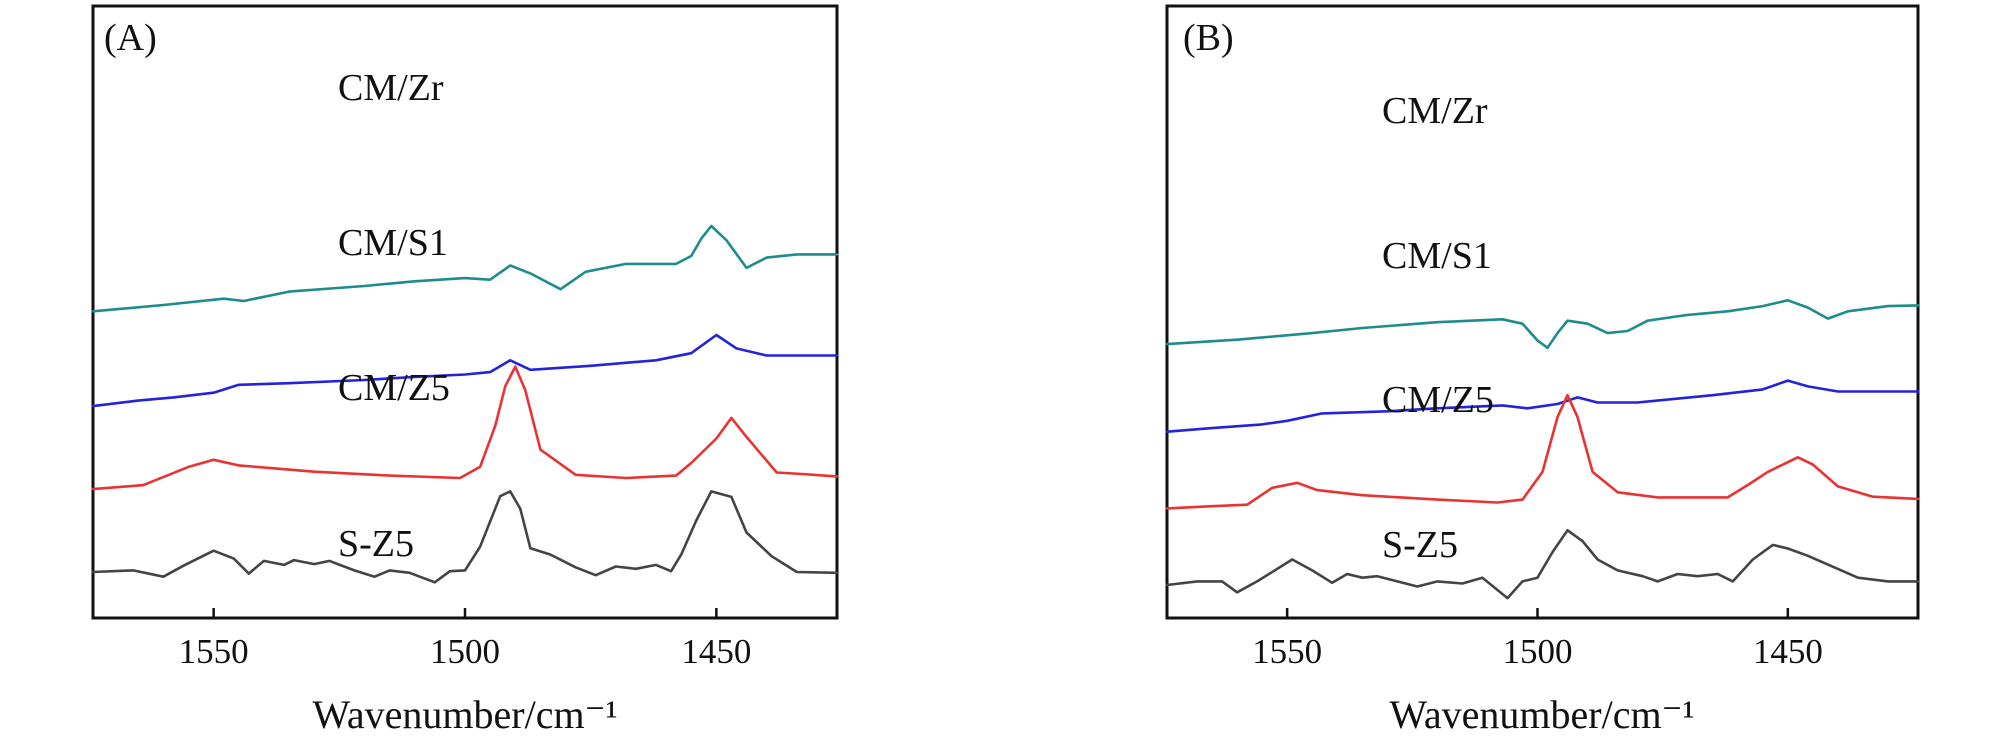 Image resolution: width=1995 pixels, height=740 pixels. What do you see at coordinates (391, 88) in the screenshot?
I see `panel-a-label-cm-zr: CM/Zr` at bounding box center [391, 88].